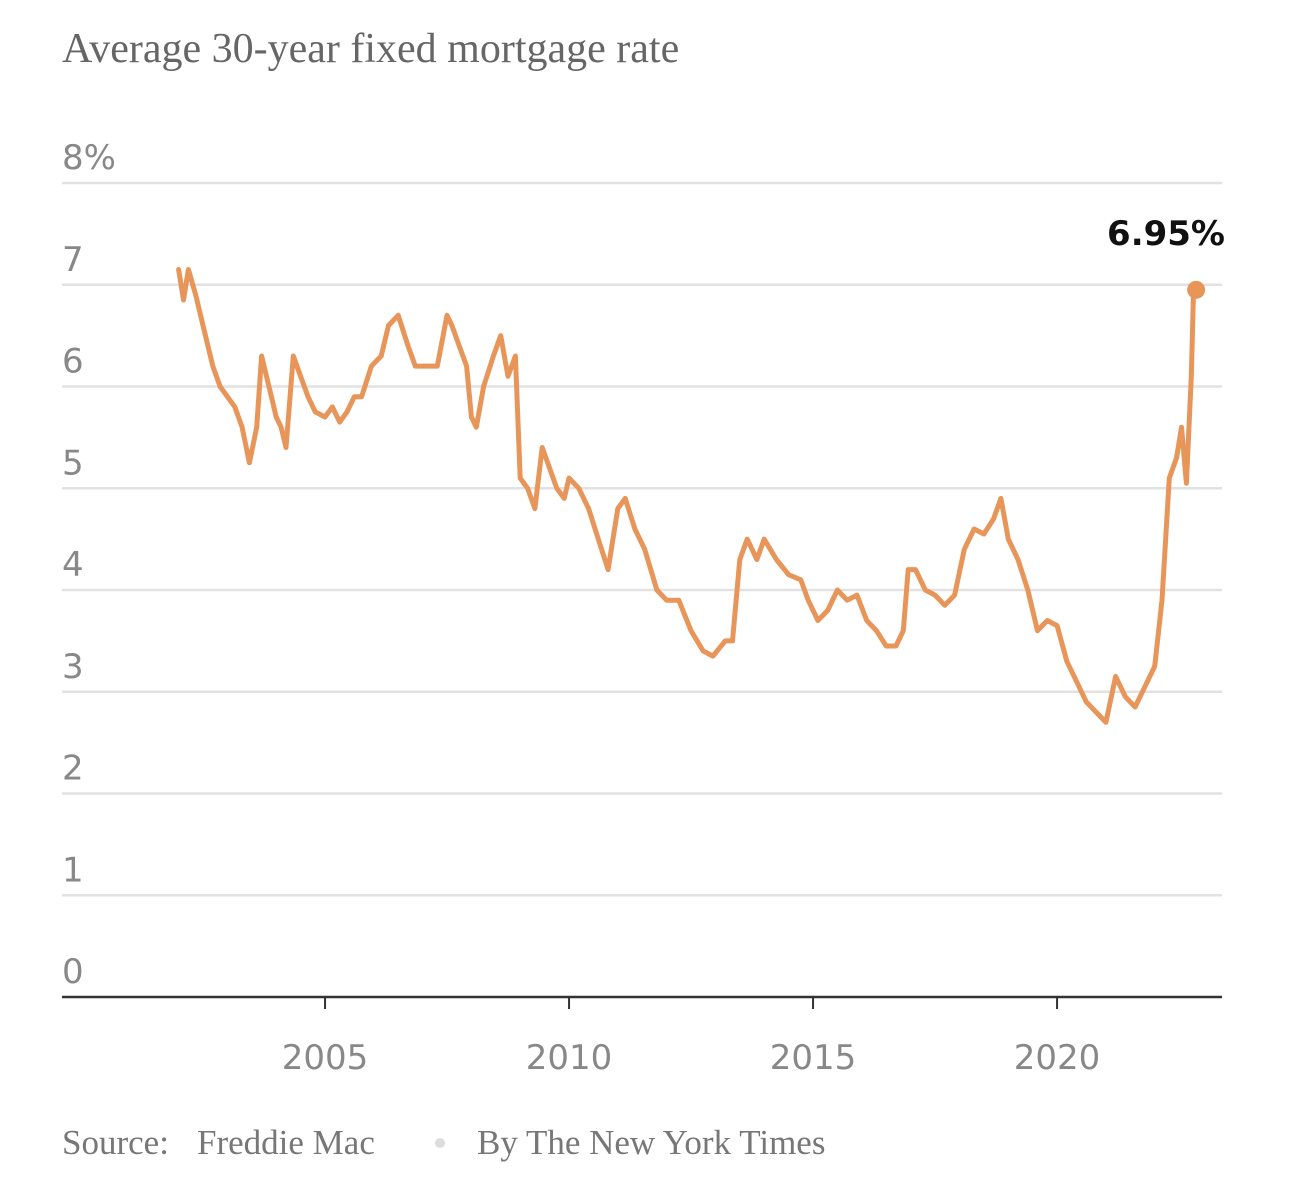  Describe the element at coordinates (440, 1143) in the screenshot. I see `separator-dot` at that location.